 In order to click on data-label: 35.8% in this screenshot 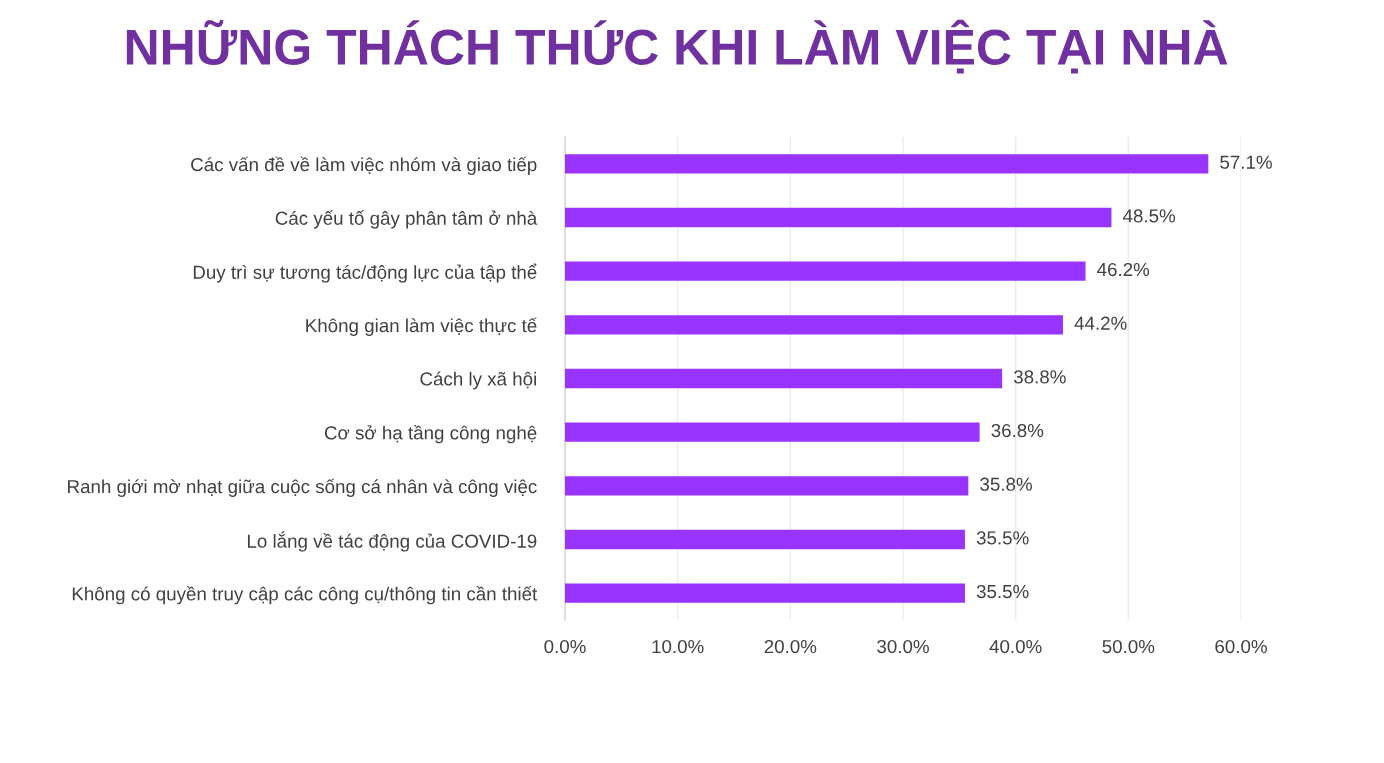, I will do `click(1006, 484)`.